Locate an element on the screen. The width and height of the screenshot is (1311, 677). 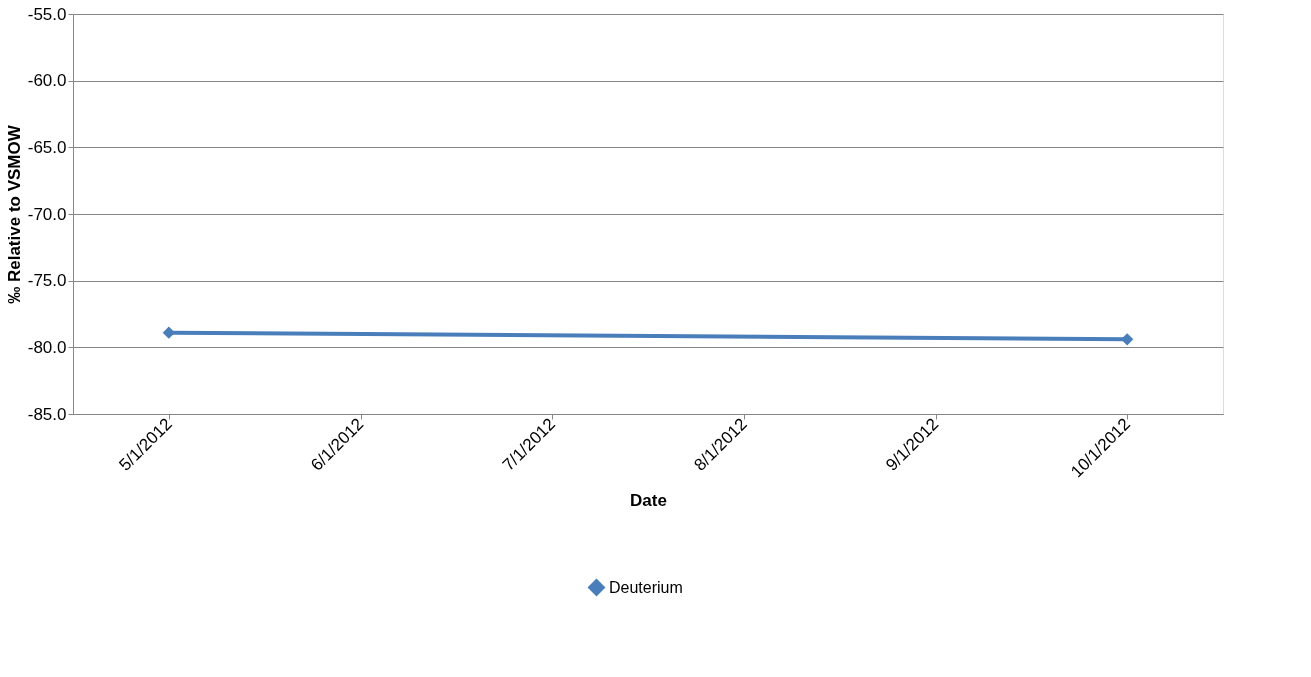
y-tick-label: -70.0 is located at coordinates (47, 214).